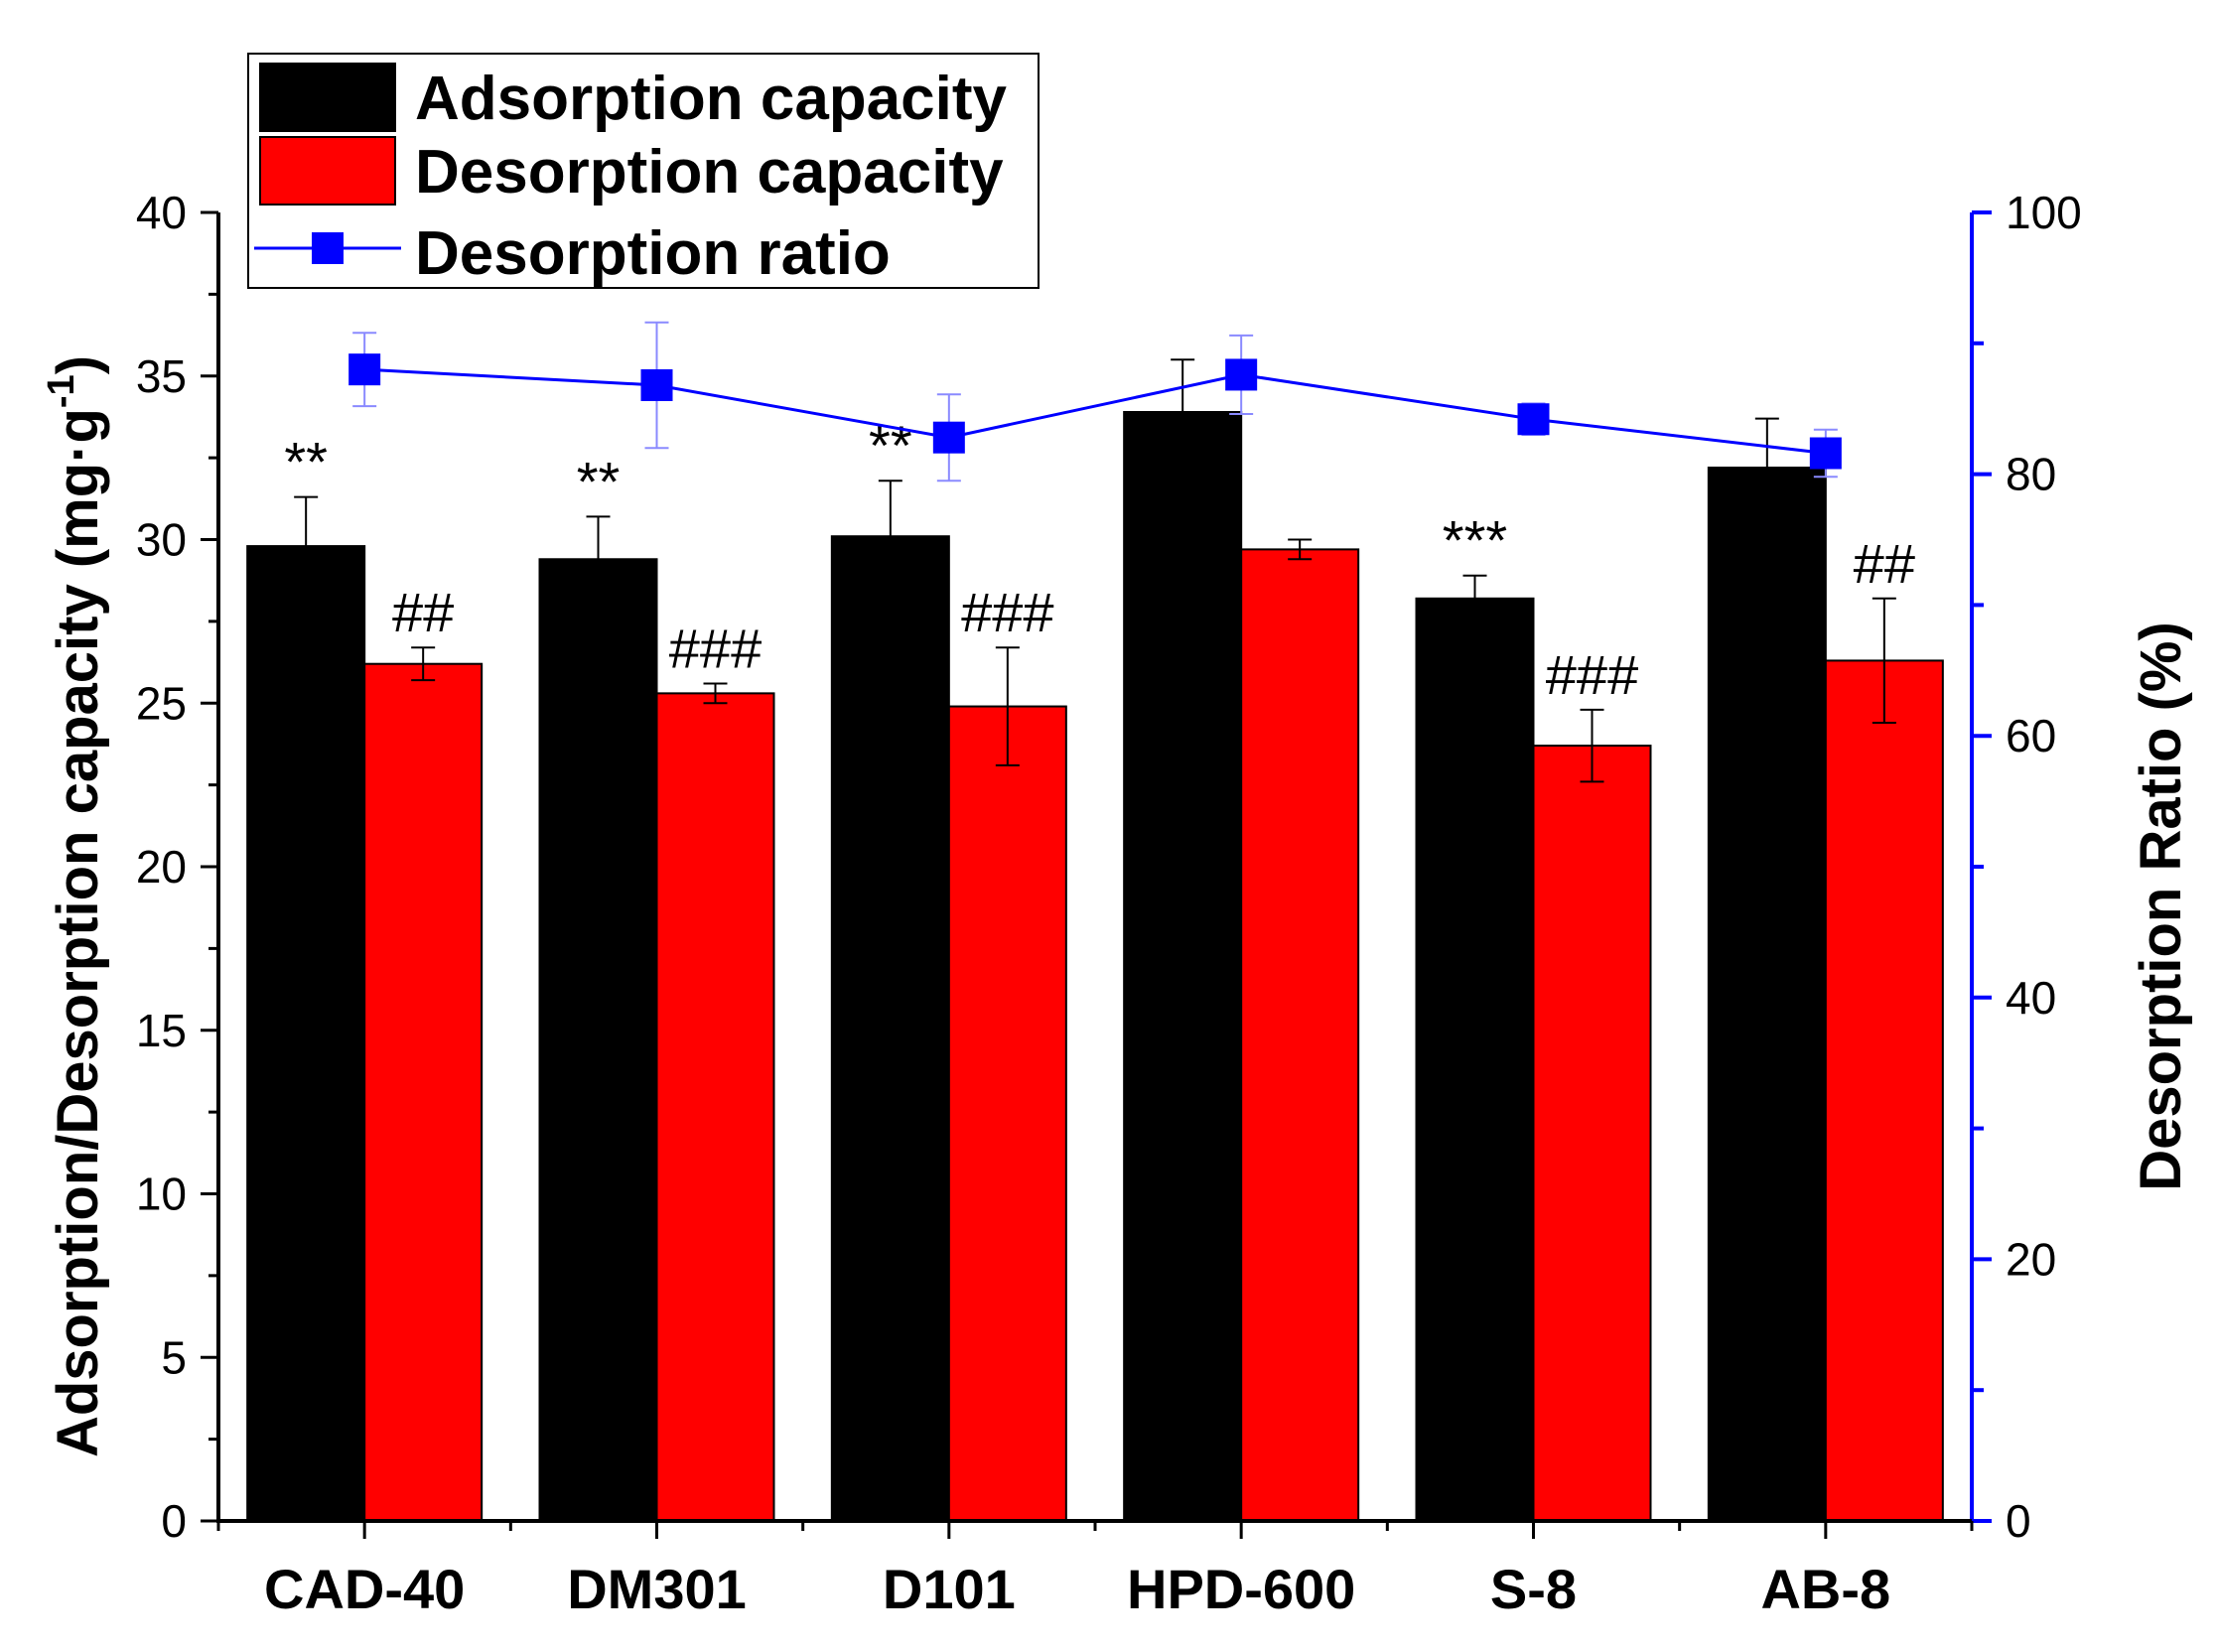 This screenshot has width=2220, height=1652. What do you see at coordinates (161, 1030) in the screenshot?
I see `left-tick-label: 15` at bounding box center [161, 1030].